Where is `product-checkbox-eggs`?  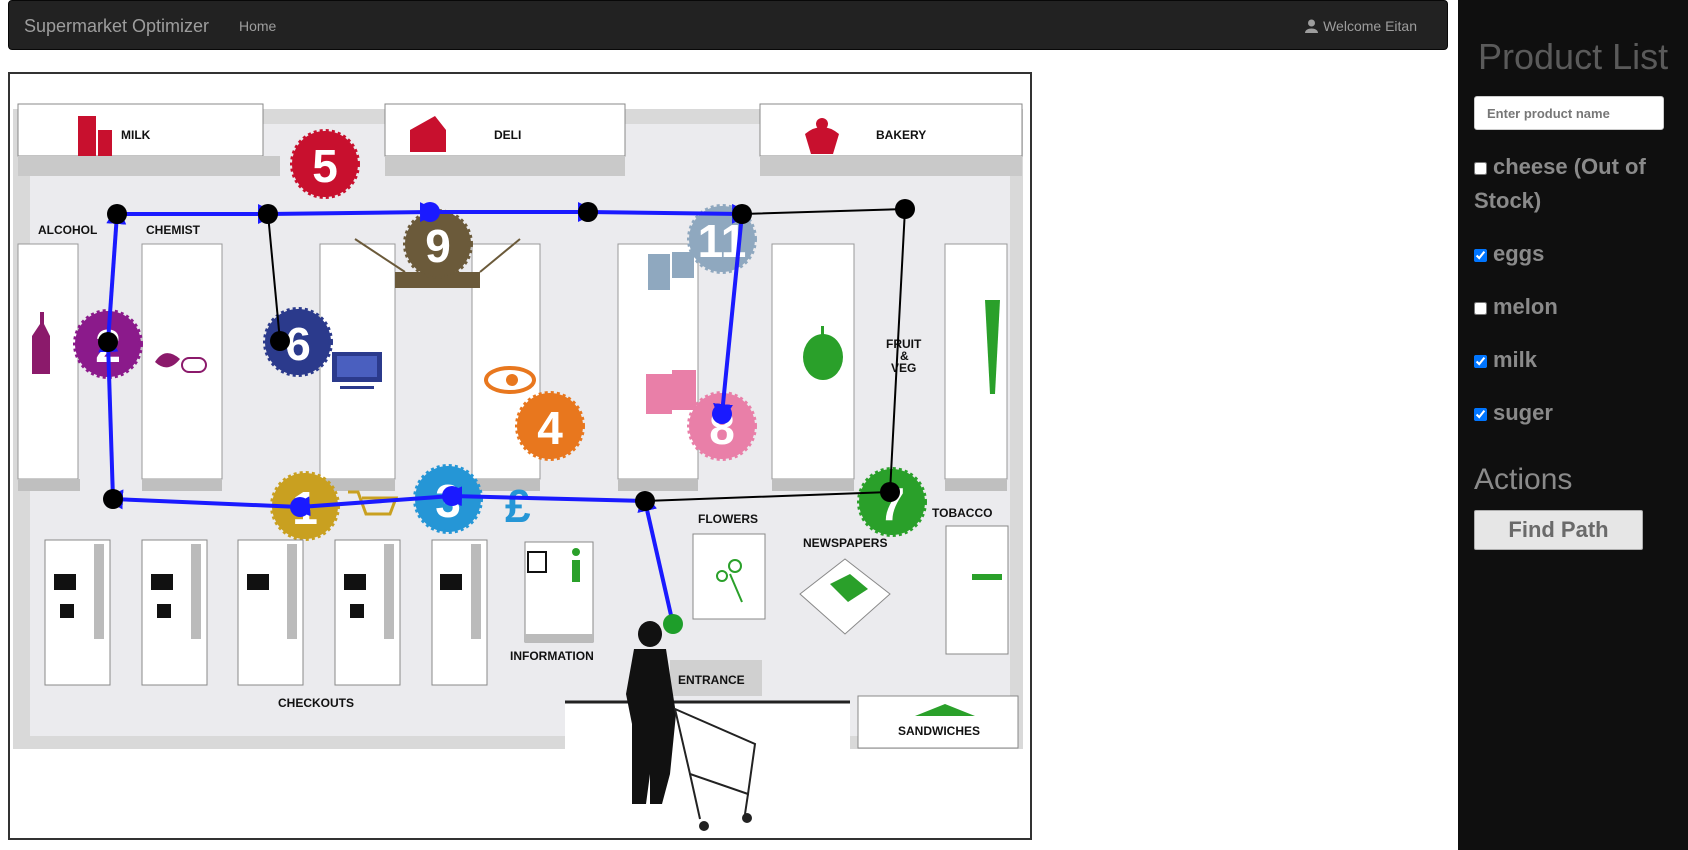 product-checkbox-eggs is located at coordinates (1480, 255).